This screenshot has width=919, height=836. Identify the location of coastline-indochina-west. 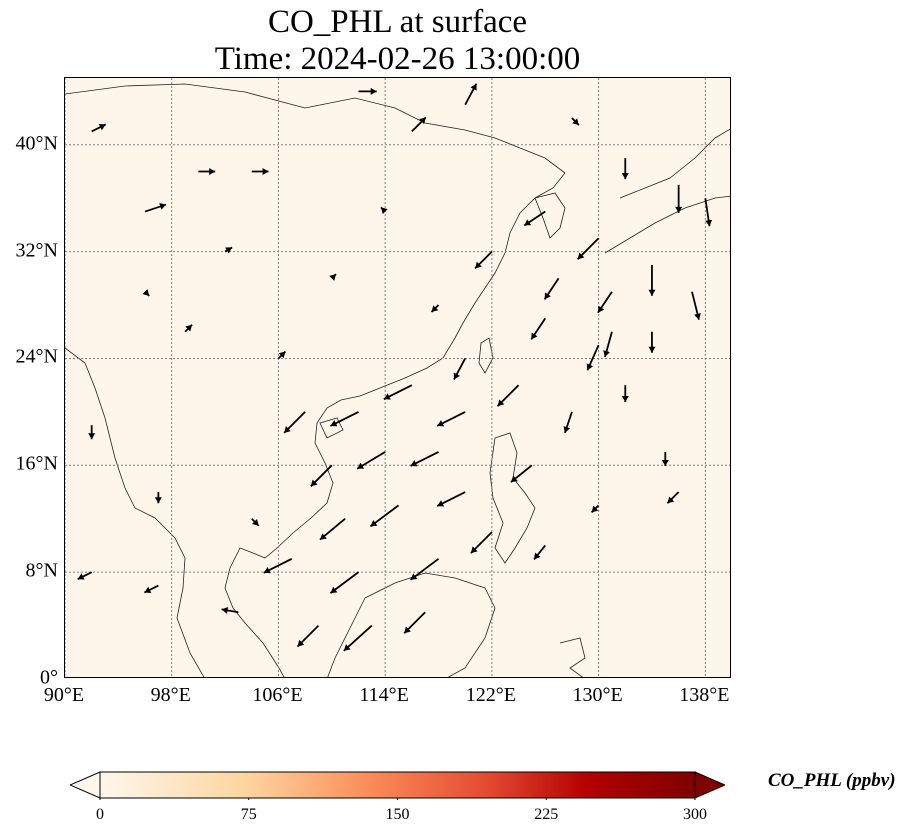
(135, 512).